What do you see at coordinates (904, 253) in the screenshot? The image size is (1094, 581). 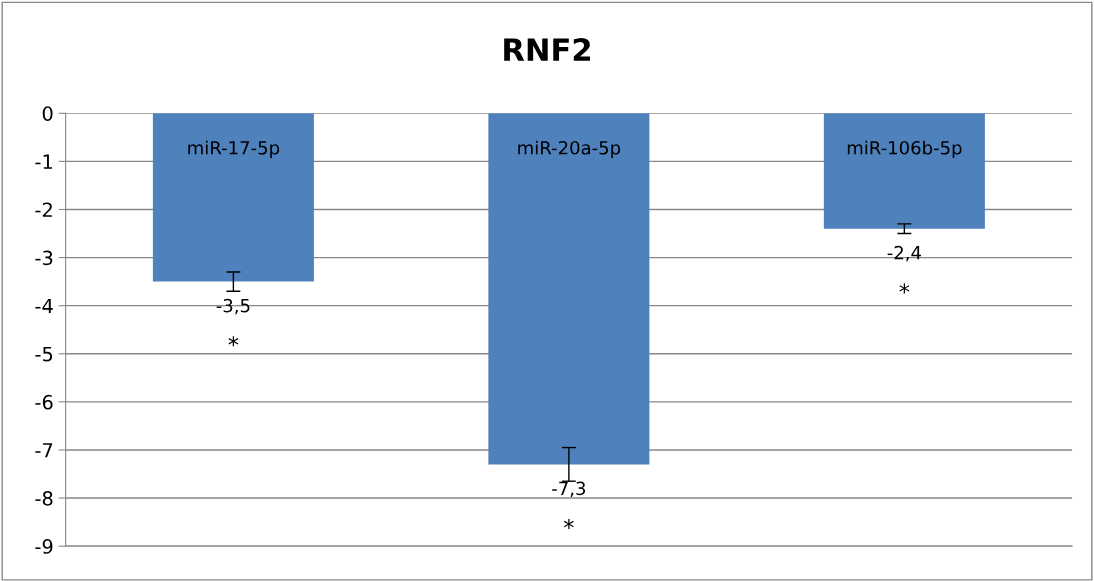 I see `data-label: -2,4` at bounding box center [904, 253].